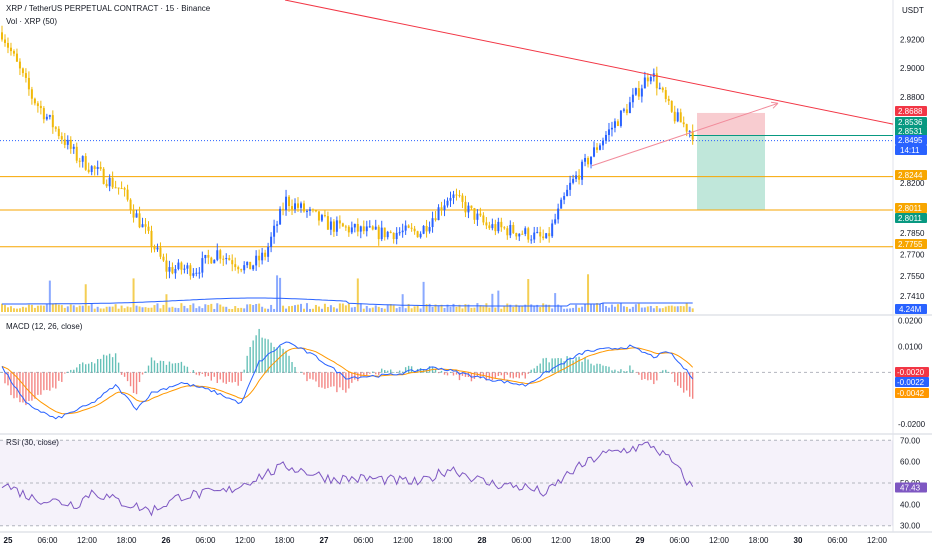 The image size is (932, 550). I want to click on position-zones, so click(731, 161).